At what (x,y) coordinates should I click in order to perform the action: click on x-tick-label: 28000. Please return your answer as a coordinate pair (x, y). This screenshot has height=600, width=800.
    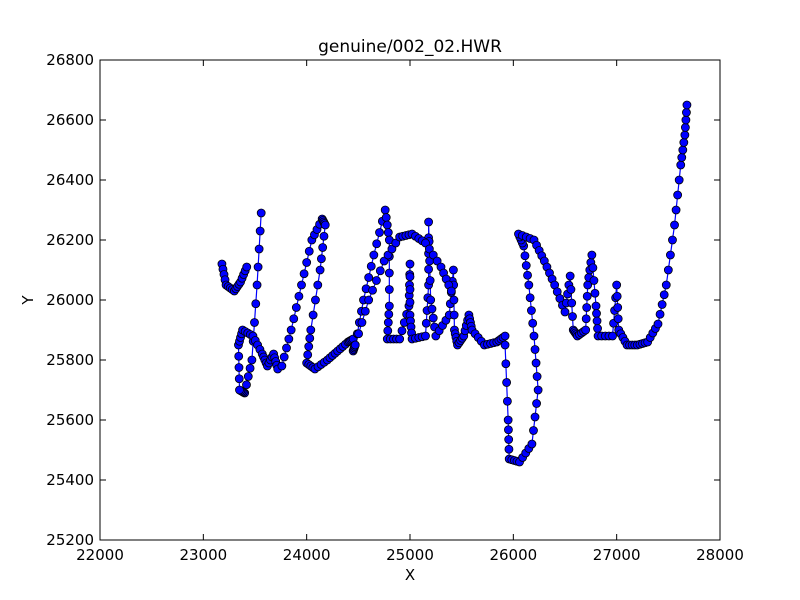
    Looking at the image, I should click on (720, 555).